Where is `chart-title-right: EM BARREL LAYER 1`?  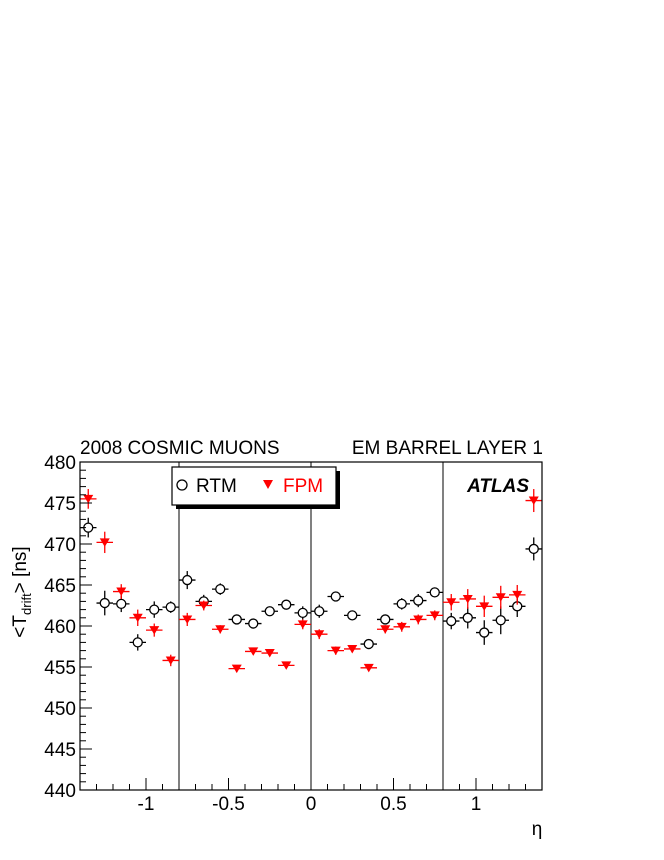 chart-title-right: EM BARREL LAYER 1 is located at coordinates (447, 448).